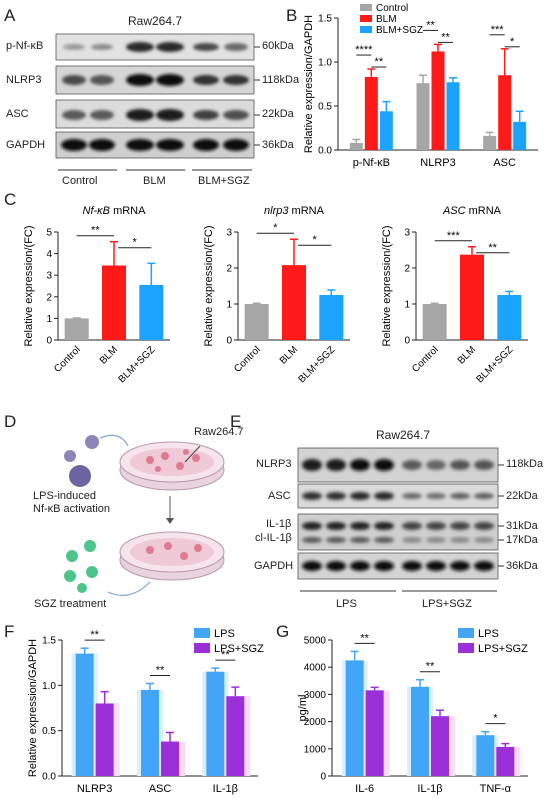 The image size is (550, 804). I want to click on panel-d-letter: D, so click(10, 421).